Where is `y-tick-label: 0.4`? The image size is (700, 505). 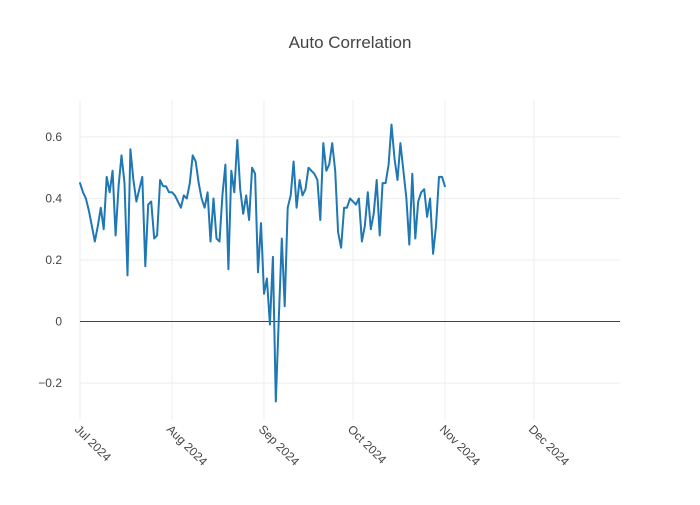 y-tick-label: 0.4 is located at coordinates (53, 198).